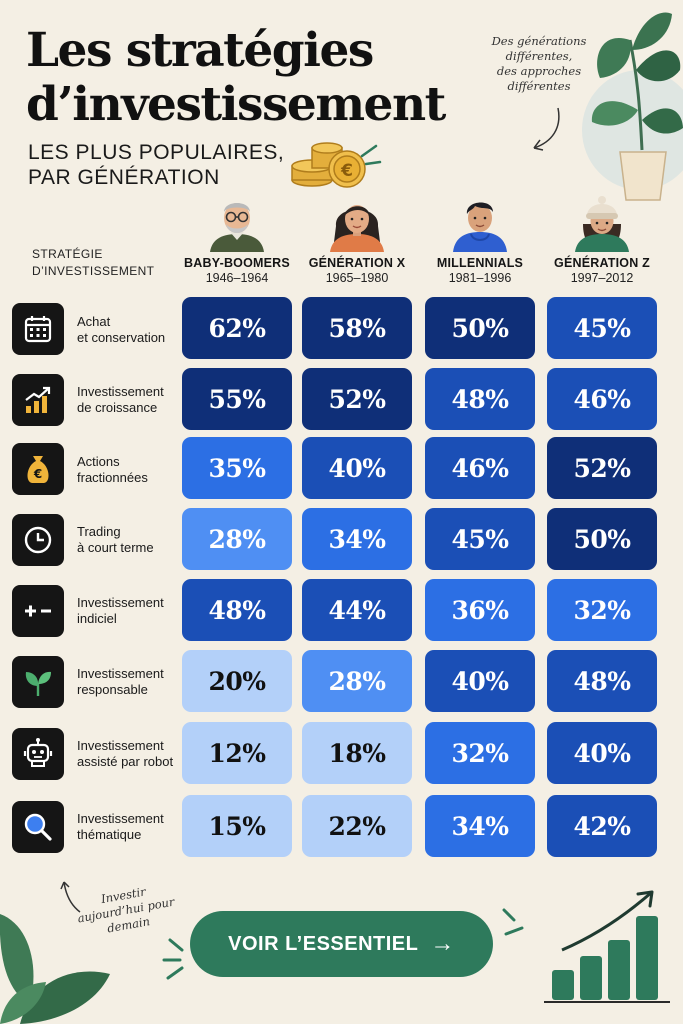 This screenshot has width=683, height=1024. Describe the element at coordinates (125, 761) in the screenshot. I see `row-label-line-2: assisté par robot` at that location.